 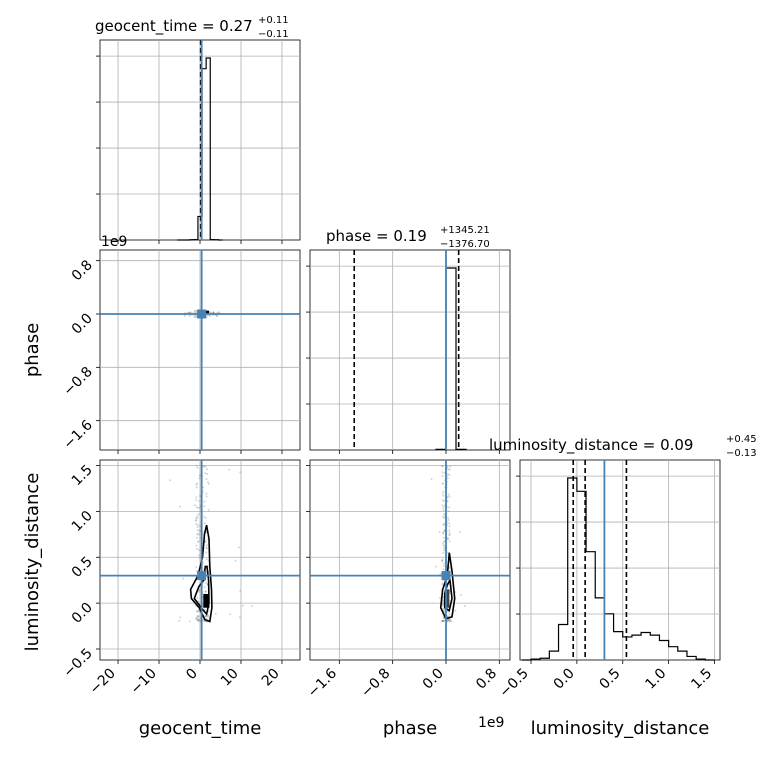 What do you see at coordinates (741, 453) in the screenshot?
I see `title-luminosity-distance-minus: −0.13` at bounding box center [741, 453].